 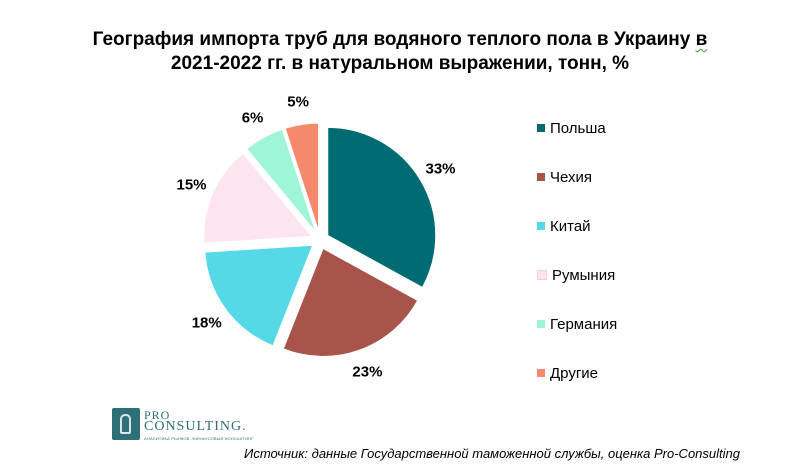 I want to click on legend-item-5: Другие, so click(x=567, y=373).